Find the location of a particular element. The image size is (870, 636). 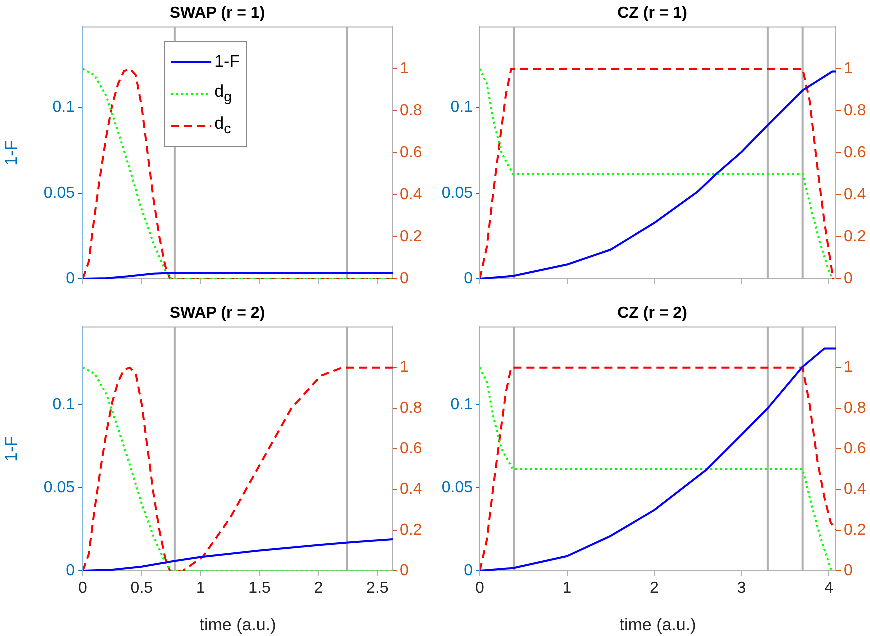

chart-title: CZ (r = 1) is located at coordinates (653, 13).